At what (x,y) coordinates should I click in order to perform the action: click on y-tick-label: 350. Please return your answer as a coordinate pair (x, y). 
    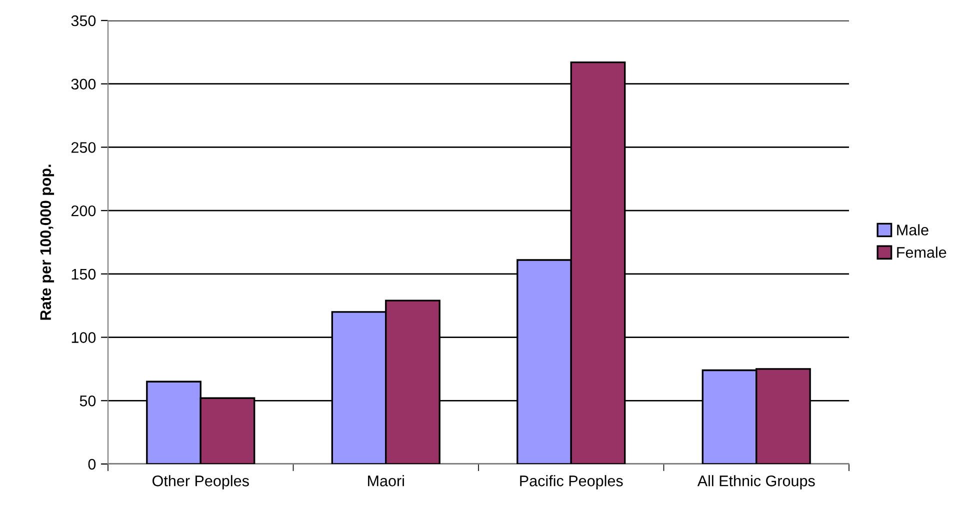
    Looking at the image, I should click on (83, 20).